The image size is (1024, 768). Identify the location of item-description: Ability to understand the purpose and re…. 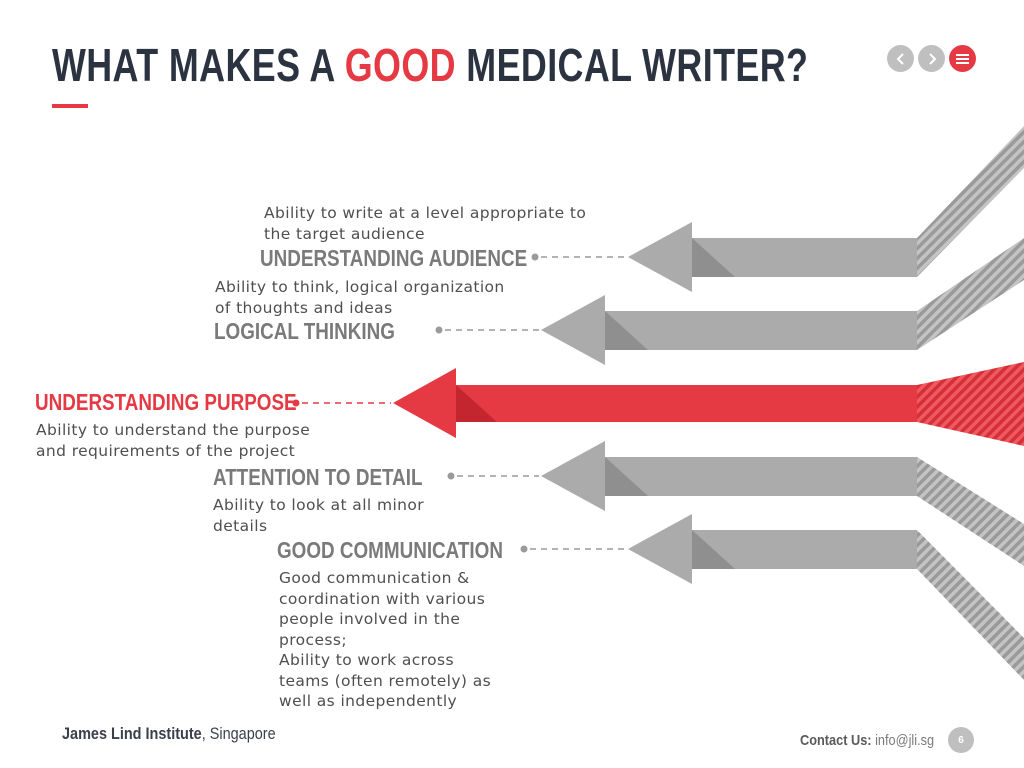
(173, 440).